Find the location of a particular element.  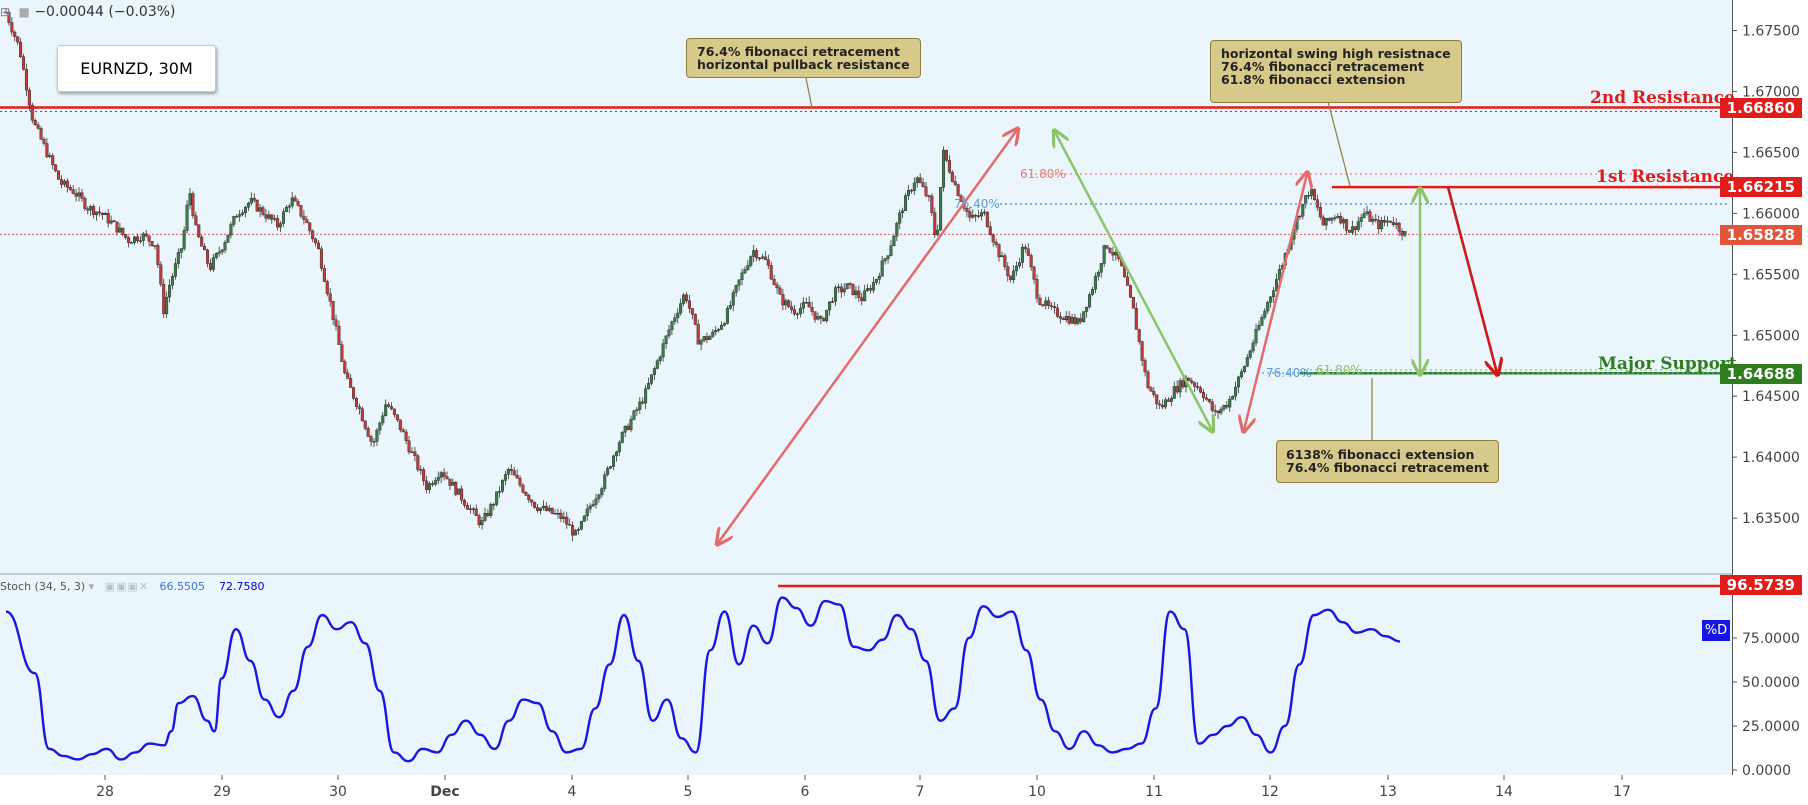

stoch-tick-label: 0.0000 is located at coordinates (1766, 771).